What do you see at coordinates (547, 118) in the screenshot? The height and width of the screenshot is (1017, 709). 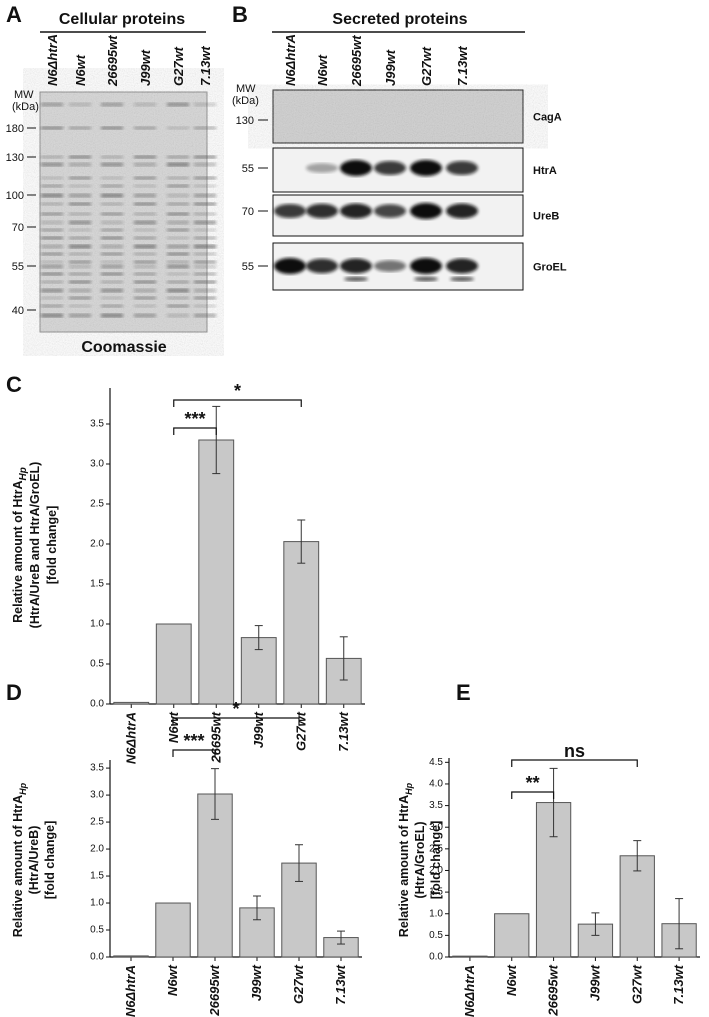 I see `blot-label: CagA` at bounding box center [547, 118].